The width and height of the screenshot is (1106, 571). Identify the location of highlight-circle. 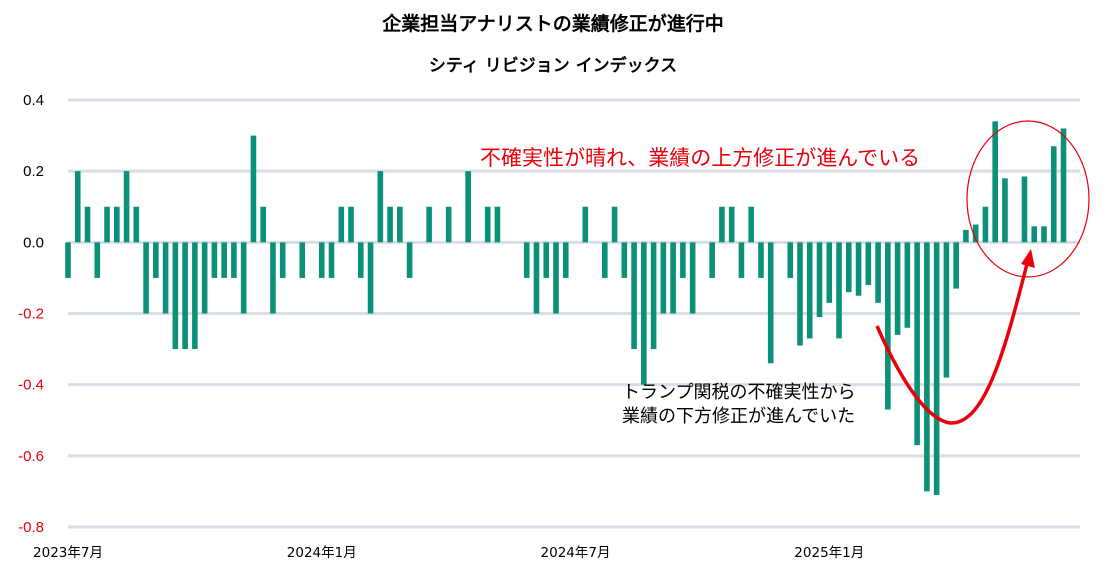
(1028, 199).